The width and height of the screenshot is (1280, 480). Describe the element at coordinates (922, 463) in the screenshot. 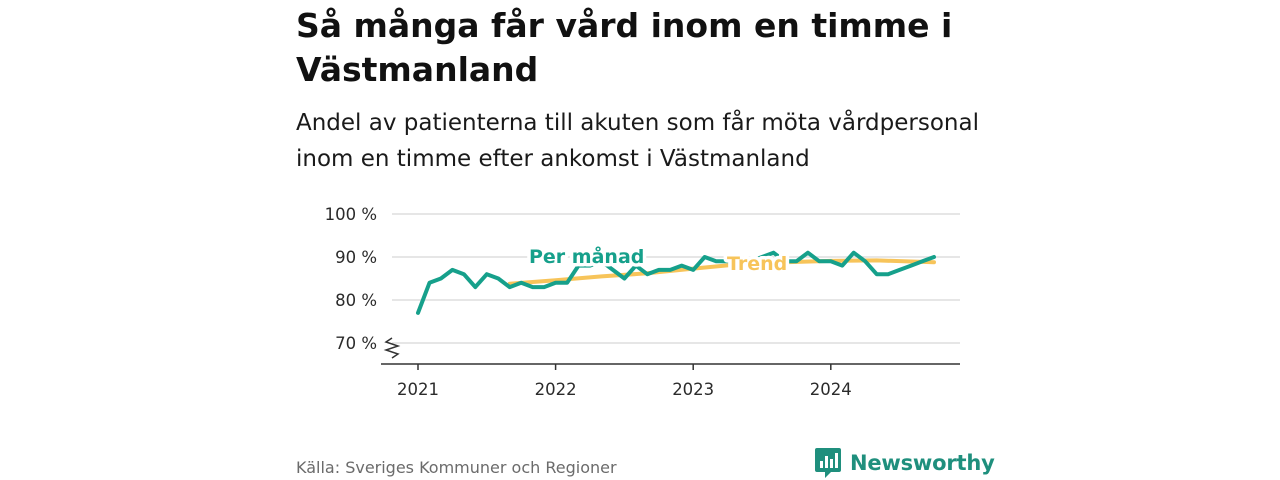

I see `brand-name: Newsworthy` at that location.